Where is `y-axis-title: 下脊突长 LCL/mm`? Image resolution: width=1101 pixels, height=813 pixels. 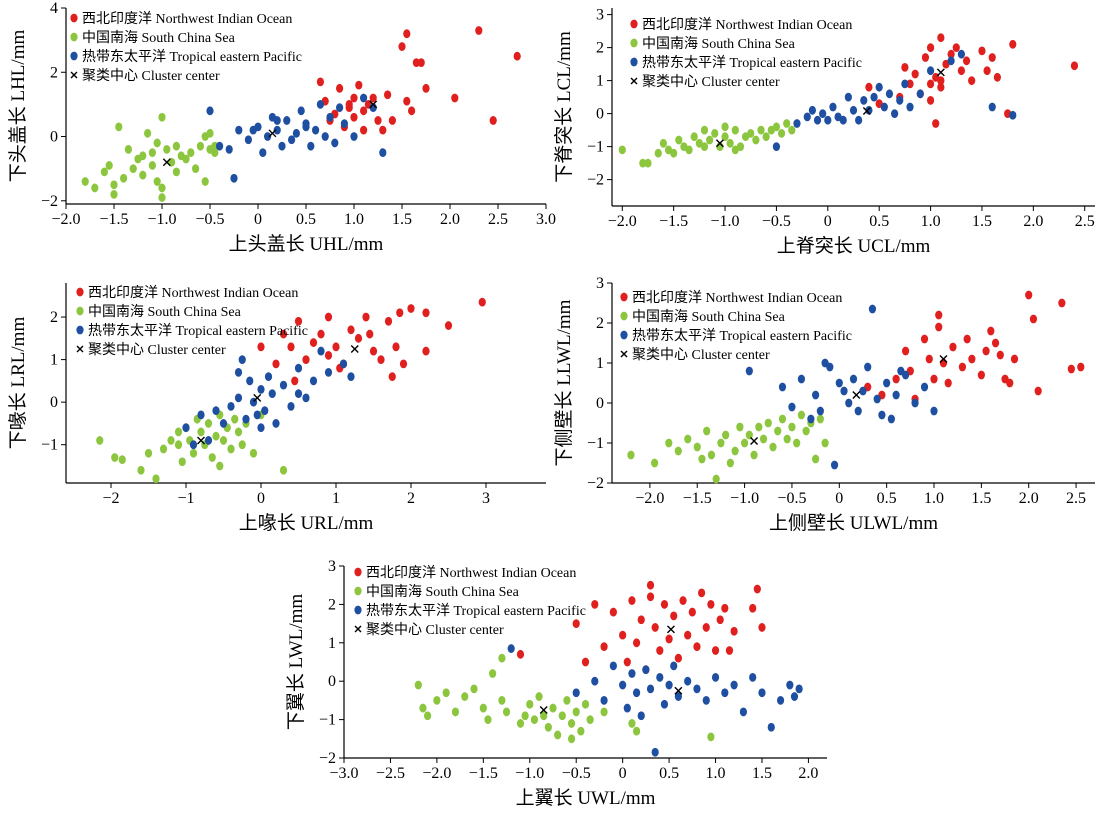
y-axis-title: 下脊突长 LCL/mm is located at coordinates (564, 107).